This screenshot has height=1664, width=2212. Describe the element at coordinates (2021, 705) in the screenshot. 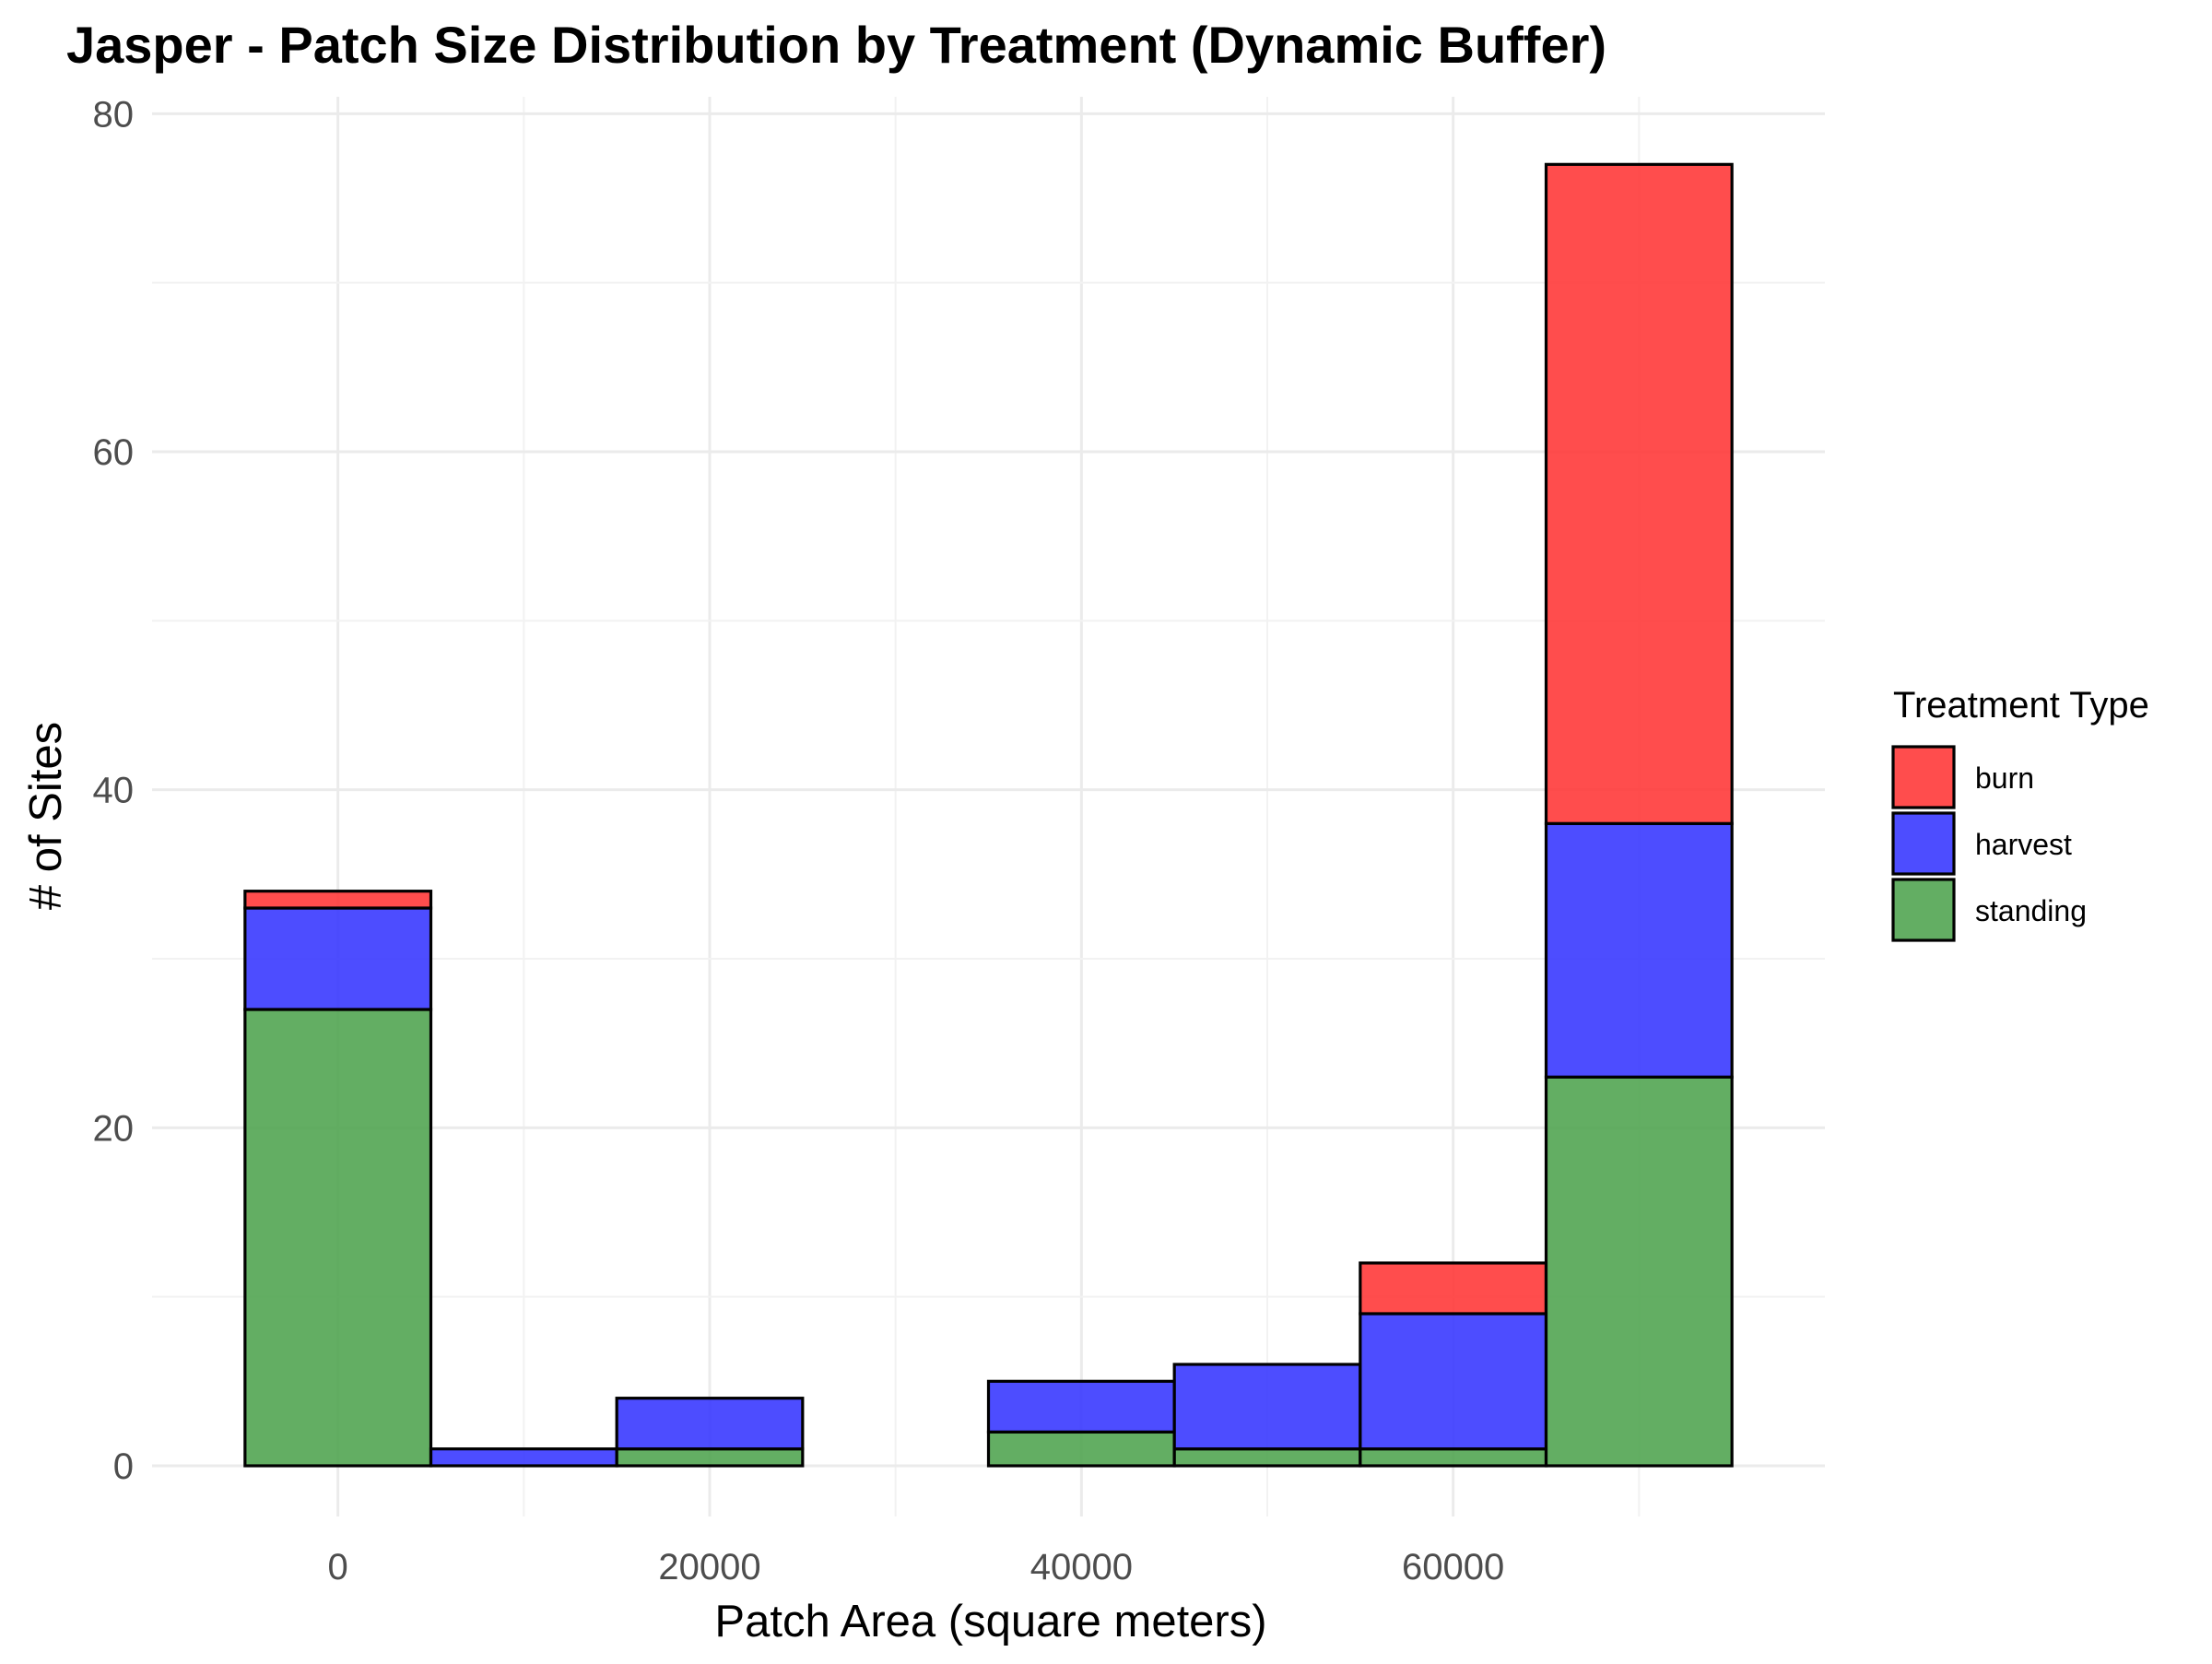

I see `legend-title: Treatment Type` at that location.